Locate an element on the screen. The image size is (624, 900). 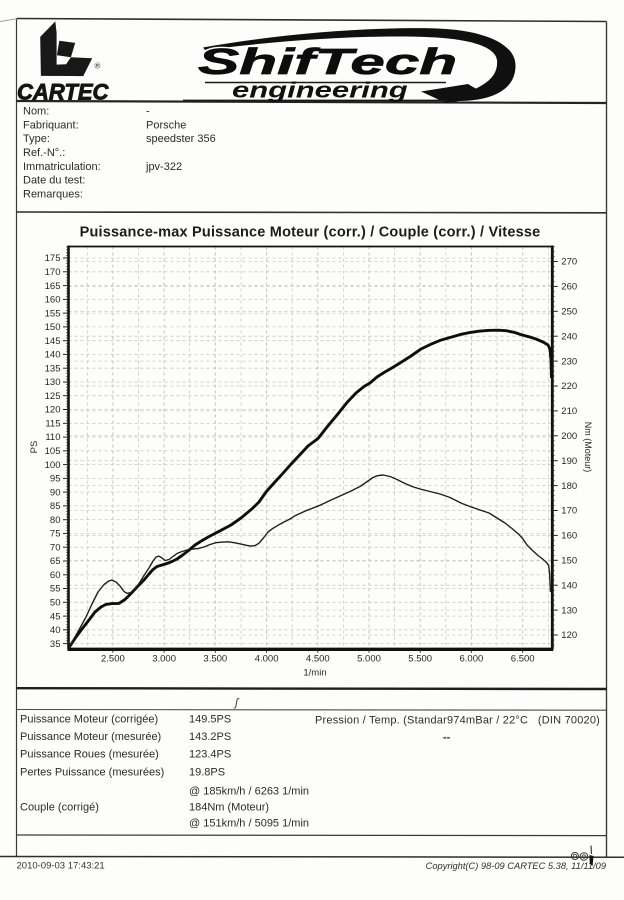
svg-text: 270 is located at coordinates (569, 262).